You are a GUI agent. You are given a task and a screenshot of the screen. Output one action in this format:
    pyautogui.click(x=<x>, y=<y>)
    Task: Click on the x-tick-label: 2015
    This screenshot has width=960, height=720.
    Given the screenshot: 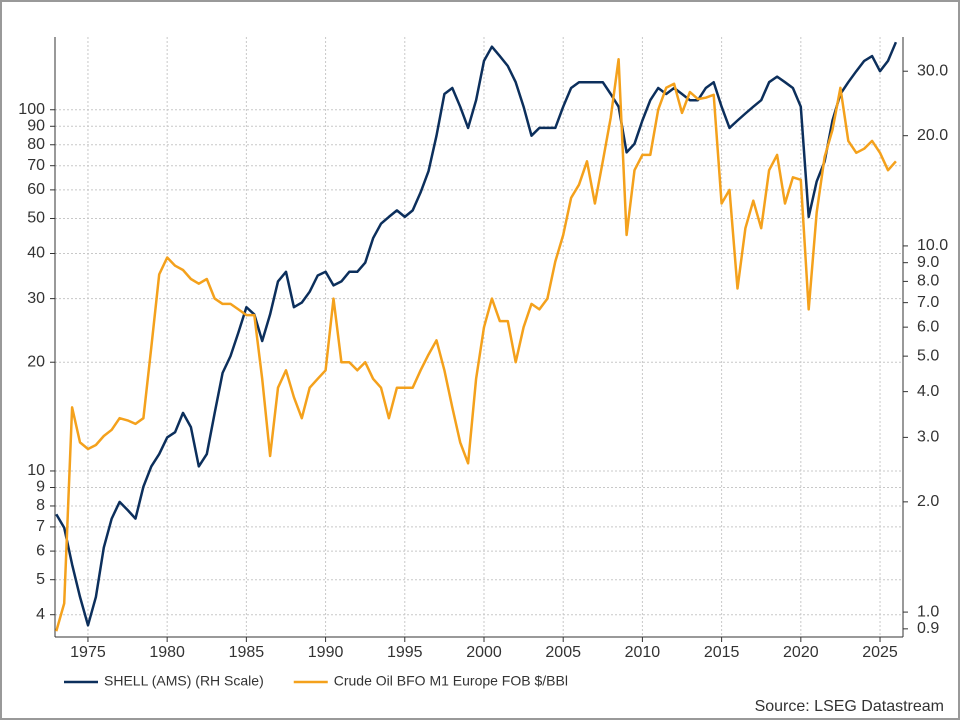 What is the action you would take?
    pyautogui.click(x=722, y=652)
    